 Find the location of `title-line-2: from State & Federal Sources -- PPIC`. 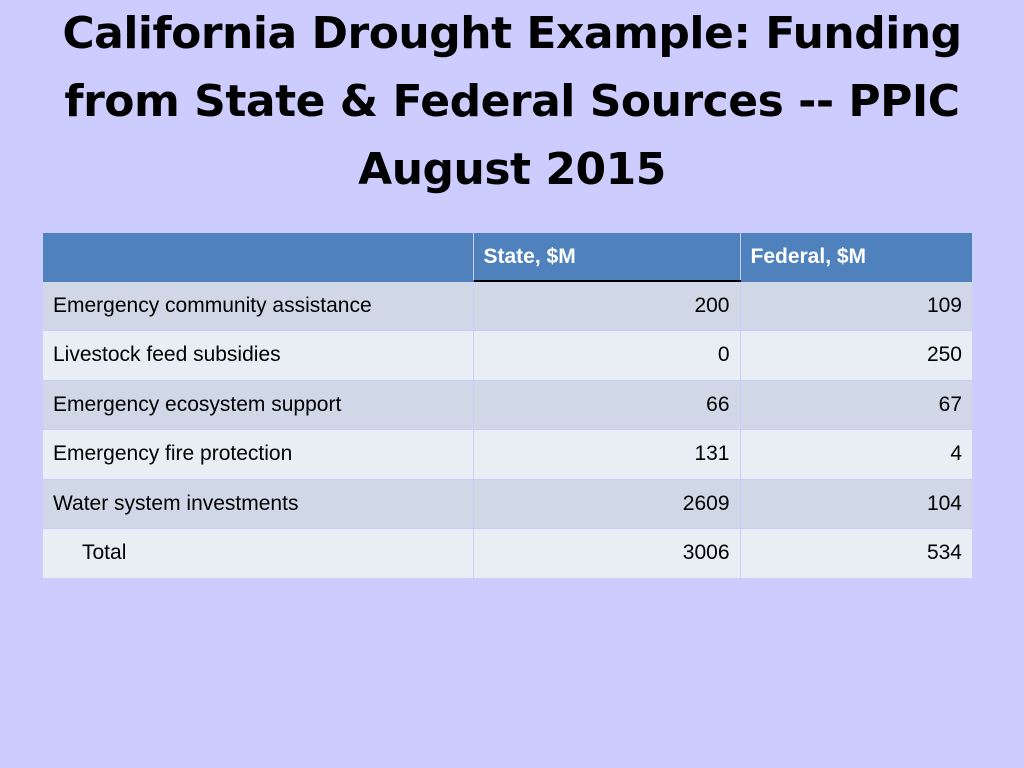

title-line-2: from State & Federal Sources -- PPIC is located at coordinates (512, 101).